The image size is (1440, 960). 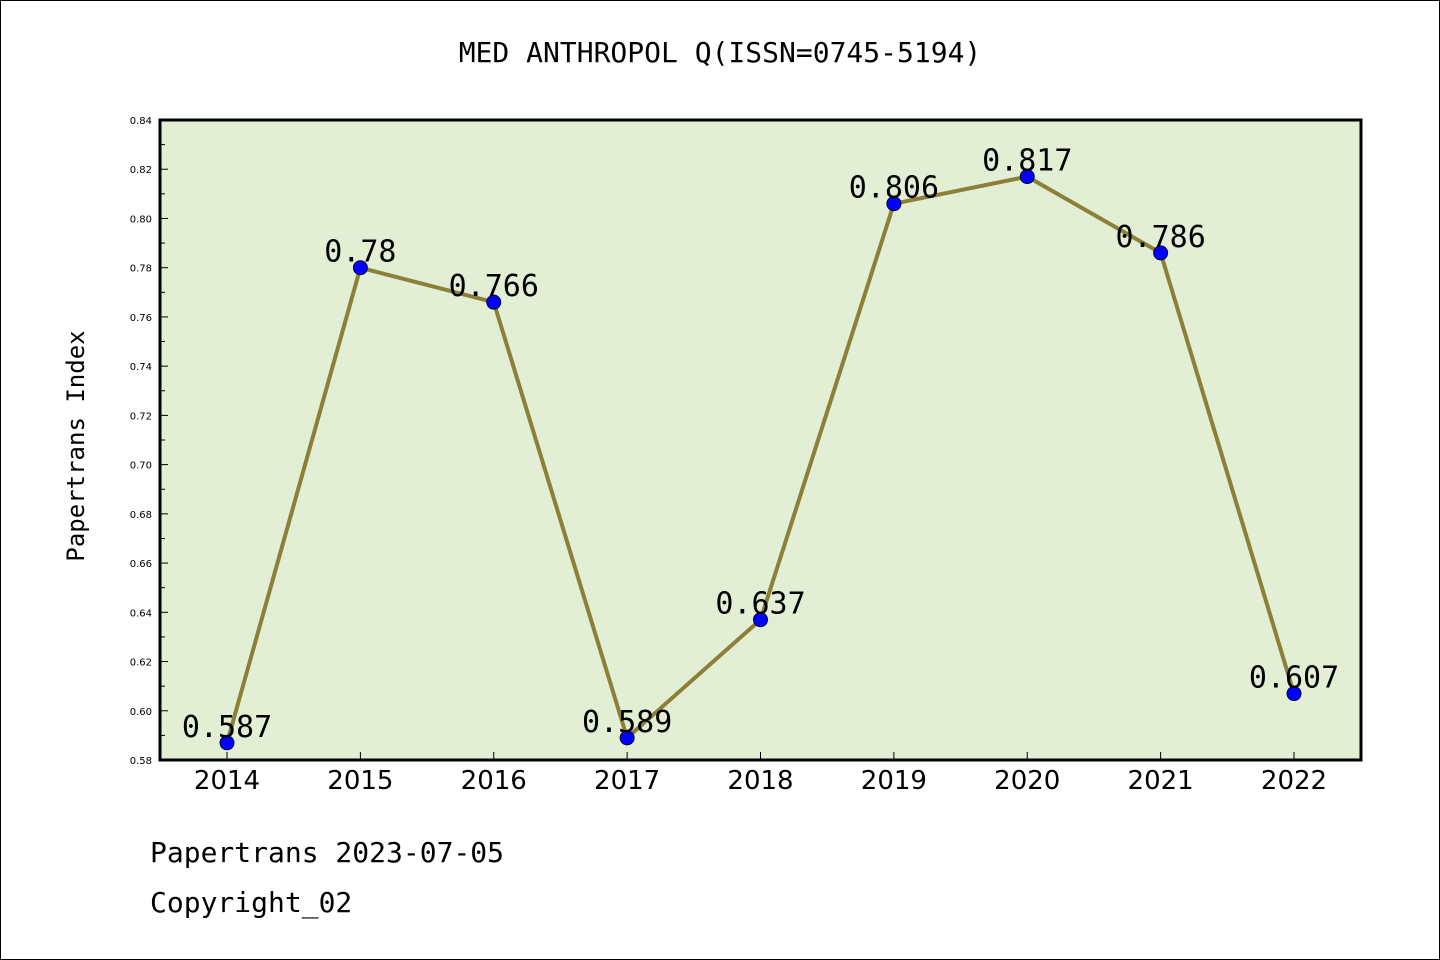 I want to click on data-label: 0.587, so click(x=227, y=727).